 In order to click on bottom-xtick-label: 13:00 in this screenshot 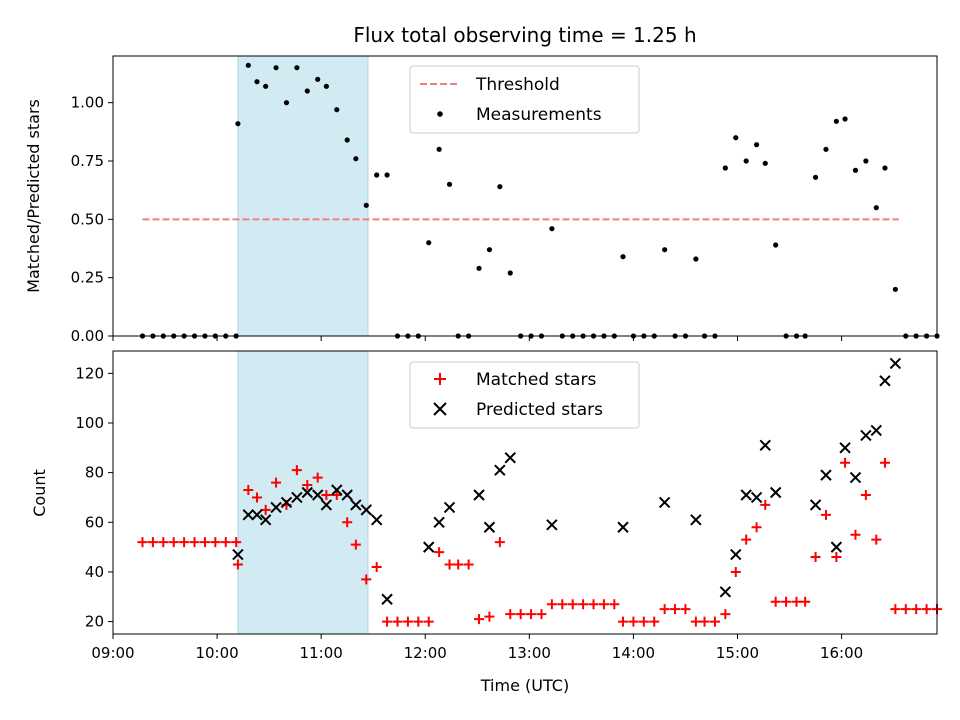, I will do `click(529, 653)`.